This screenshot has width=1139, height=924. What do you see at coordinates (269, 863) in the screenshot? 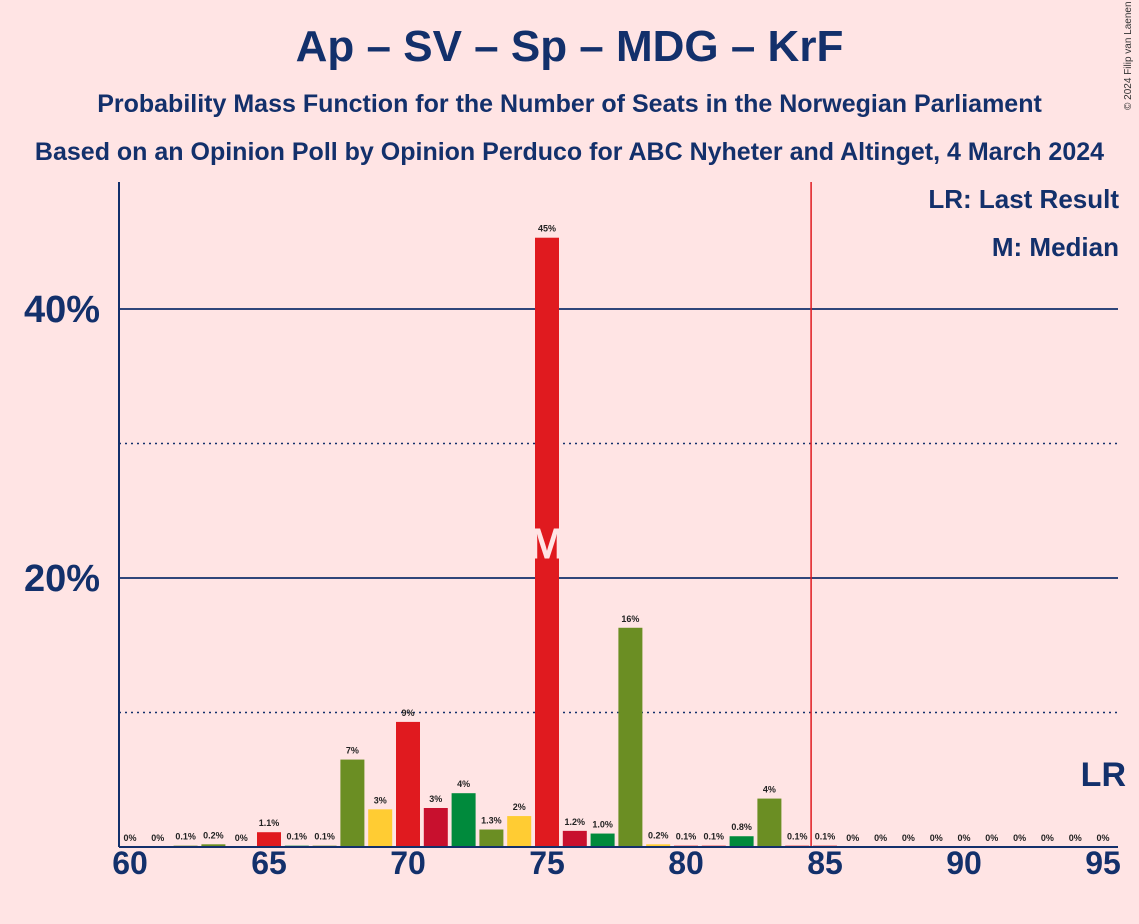
I see `x-tick-label: 65` at bounding box center [269, 863].